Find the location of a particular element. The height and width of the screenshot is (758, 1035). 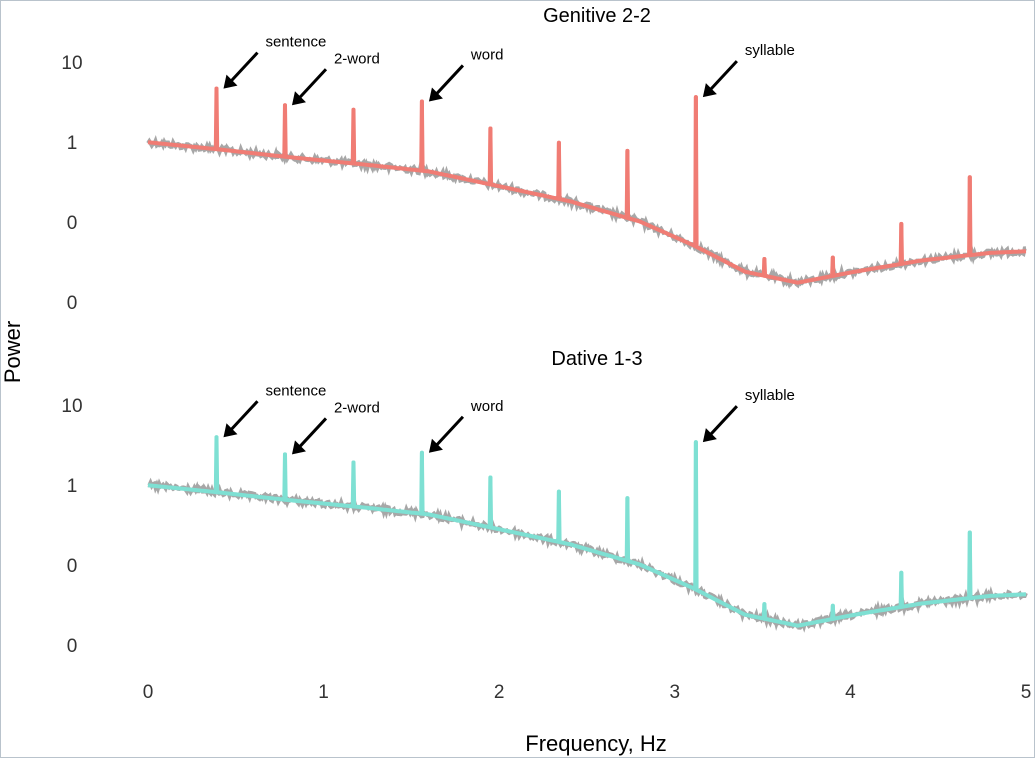

panel-title: Genitive 2-2 is located at coordinates (597, 16).